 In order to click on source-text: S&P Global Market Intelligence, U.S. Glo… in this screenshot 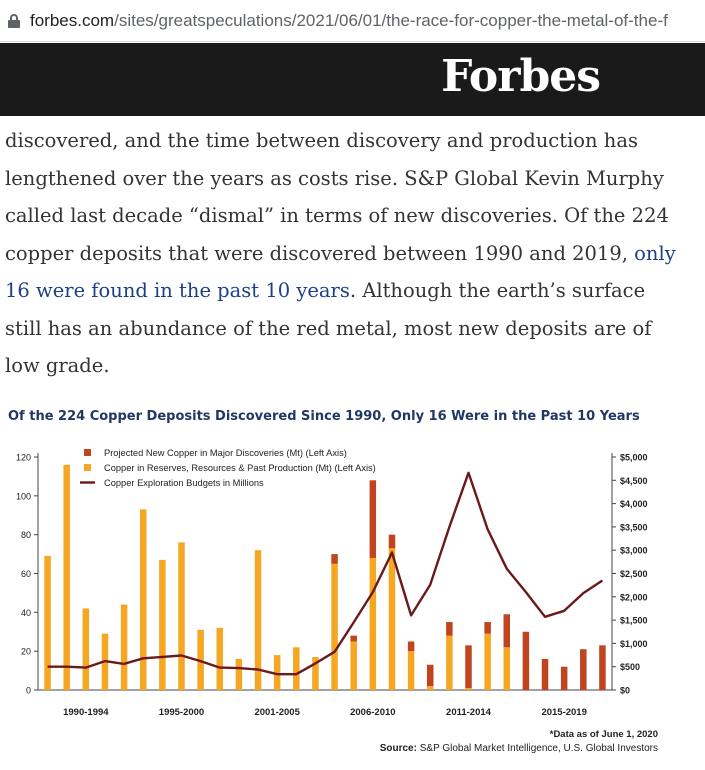, I will do `click(538, 748)`.